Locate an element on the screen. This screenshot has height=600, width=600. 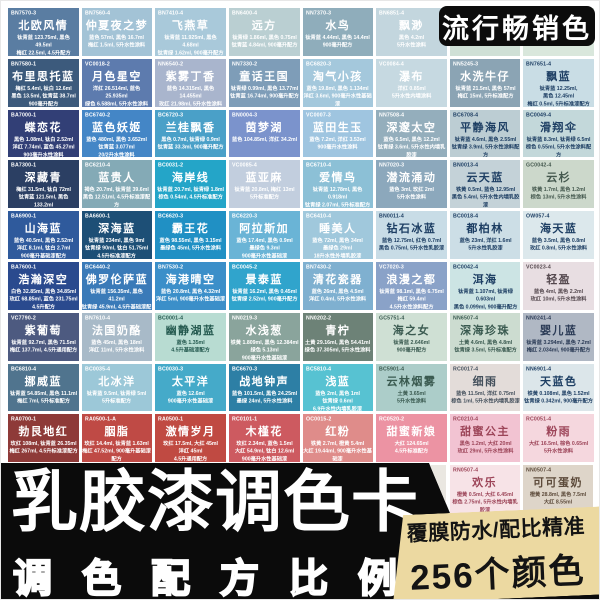
swatch-code: BC6210-4 is located at coordinates (97, 165).